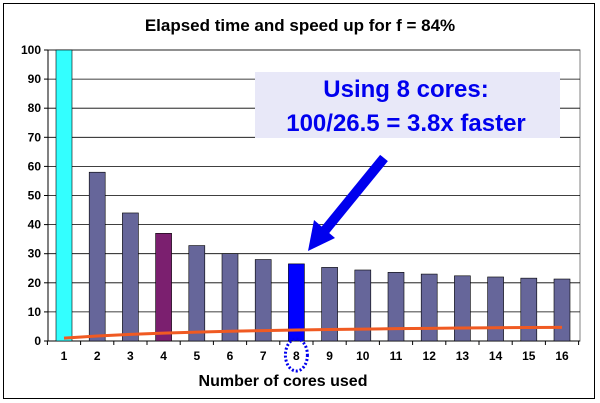  What do you see at coordinates (35, 254) in the screenshot?
I see `y-tick-label: 30` at bounding box center [35, 254].